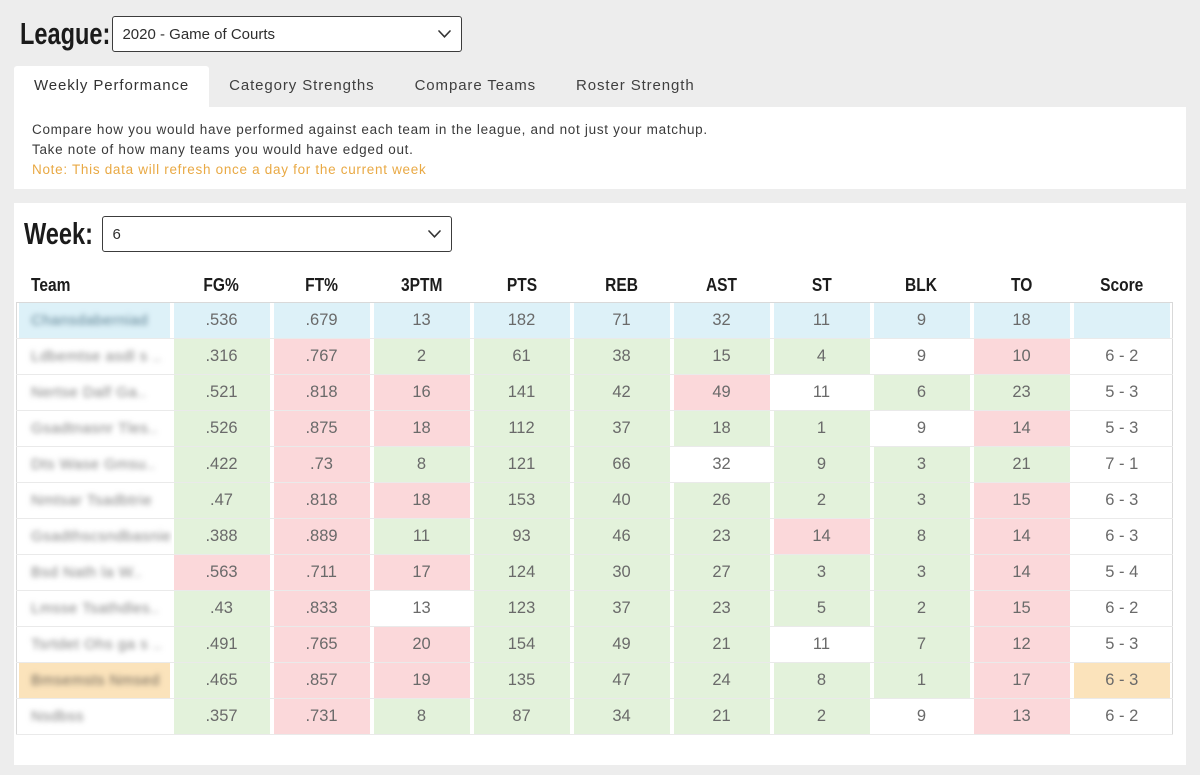 Image resolution: width=1200 pixels, height=775 pixels. I want to click on team-name-redacted: Nsdbss, so click(58, 716).